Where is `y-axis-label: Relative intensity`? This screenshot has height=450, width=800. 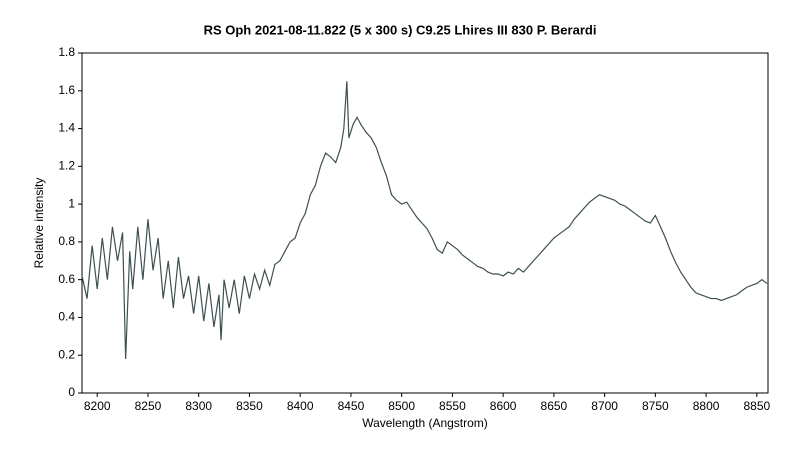
y-axis-label: Relative intensity is located at coordinates (39, 223).